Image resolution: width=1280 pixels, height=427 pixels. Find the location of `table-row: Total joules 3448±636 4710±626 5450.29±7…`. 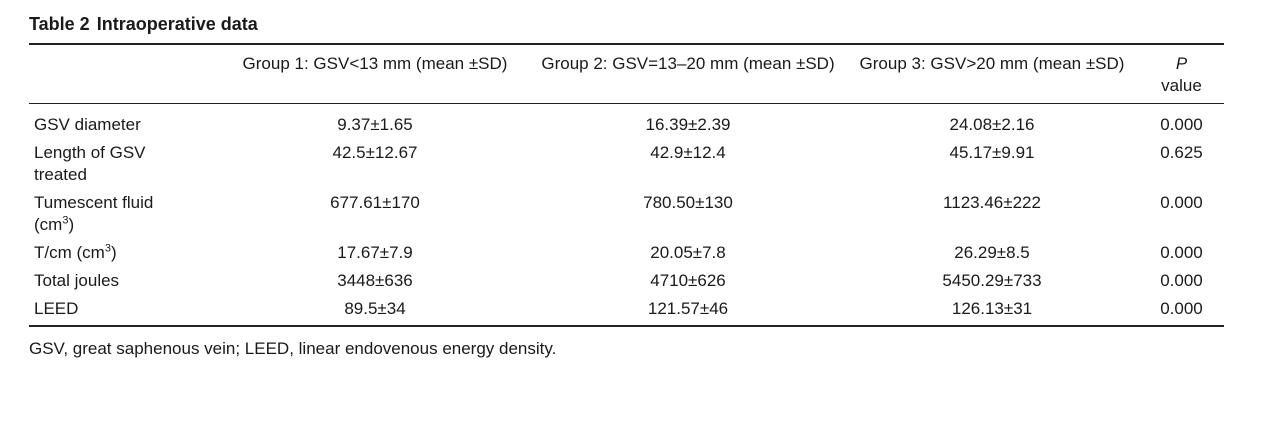

table-row: Total joules 3448±636 4710±626 5450.29±7… is located at coordinates (626, 281).